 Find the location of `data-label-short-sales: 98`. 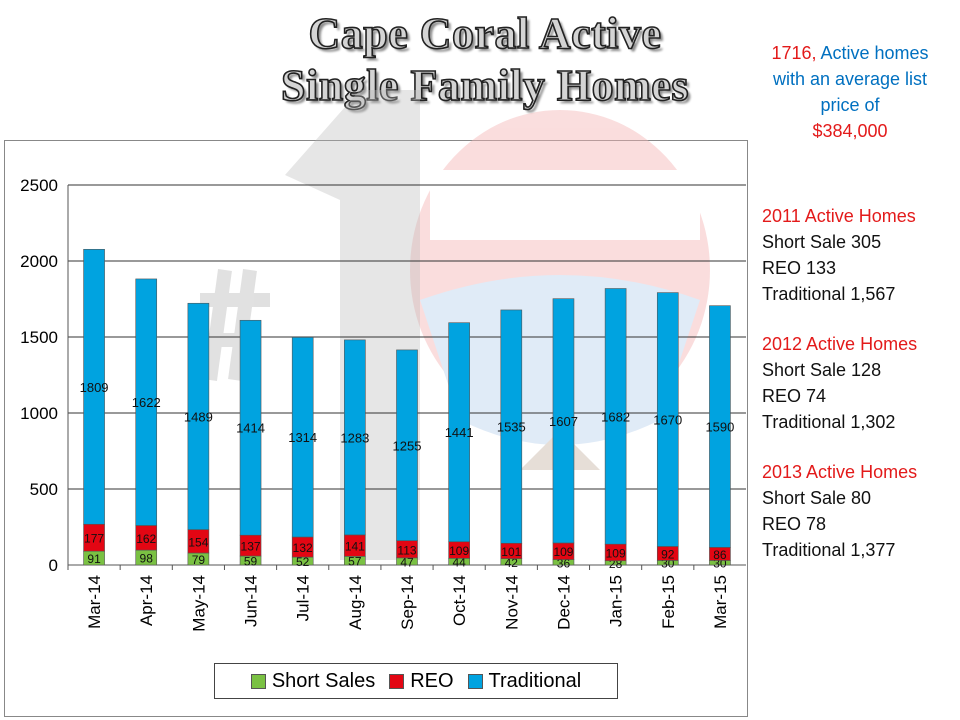

data-label-short-sales: 98 is located at coordinates (147, 559).